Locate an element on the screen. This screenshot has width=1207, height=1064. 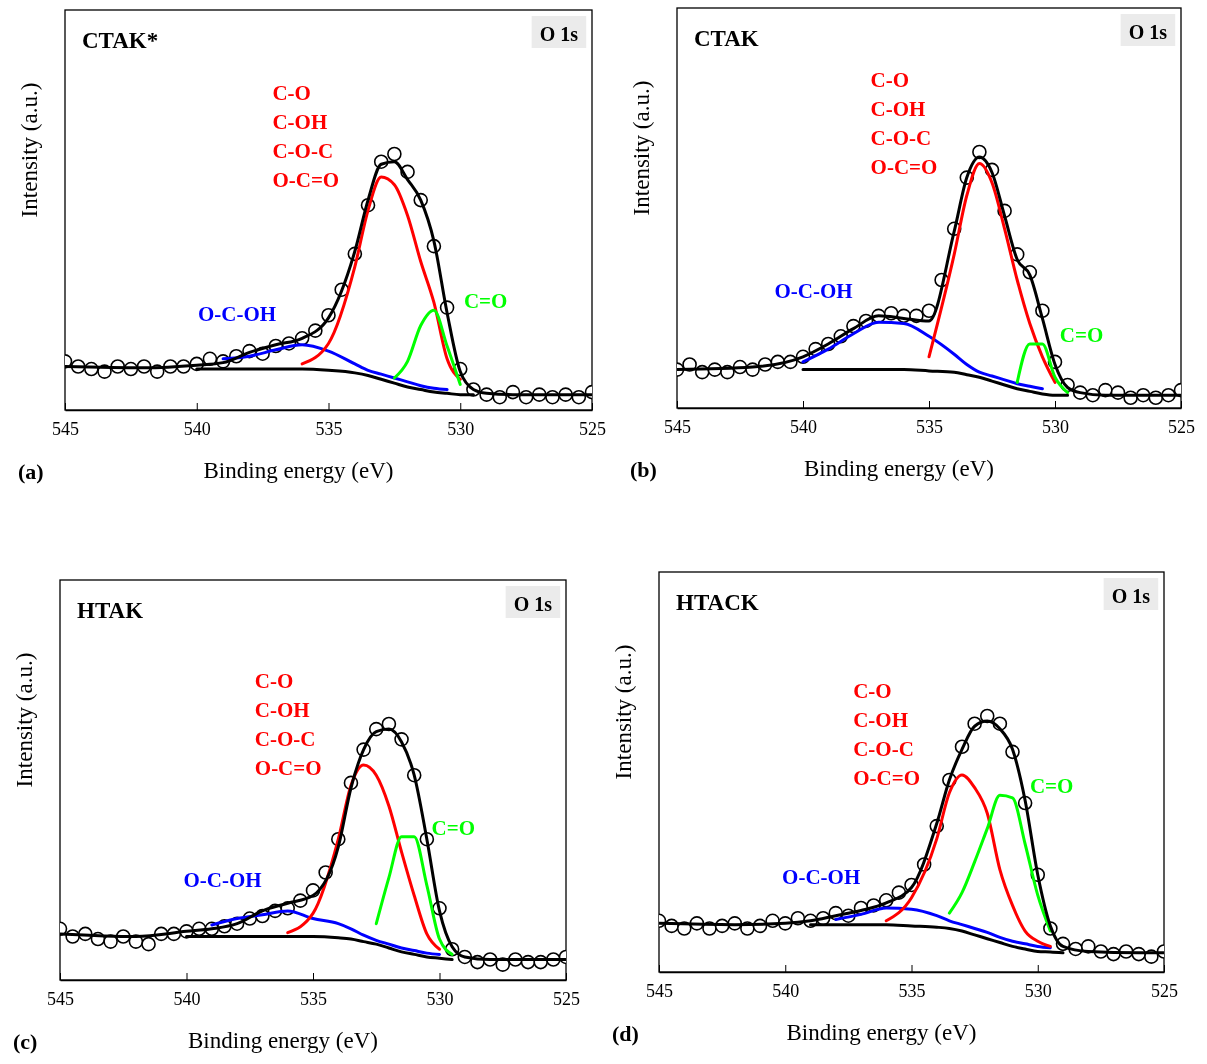
chart-title: HTACK is located at coordinates (717, 602).